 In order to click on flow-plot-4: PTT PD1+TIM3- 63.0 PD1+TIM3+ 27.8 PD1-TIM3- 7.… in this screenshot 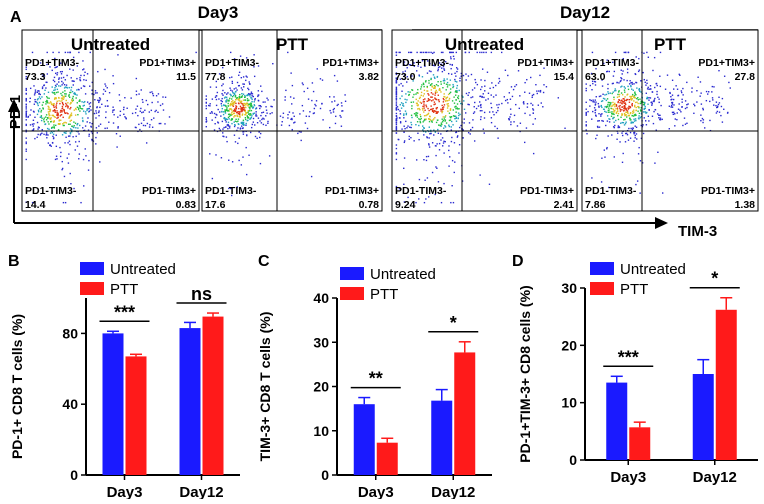, I will do `click(670, 120)`.